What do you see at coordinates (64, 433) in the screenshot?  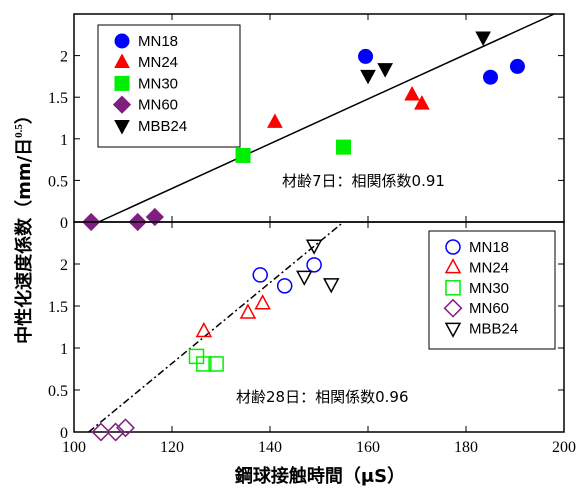 I see `bottom-y-tick-label: 0` at bounding box center [64, 433].